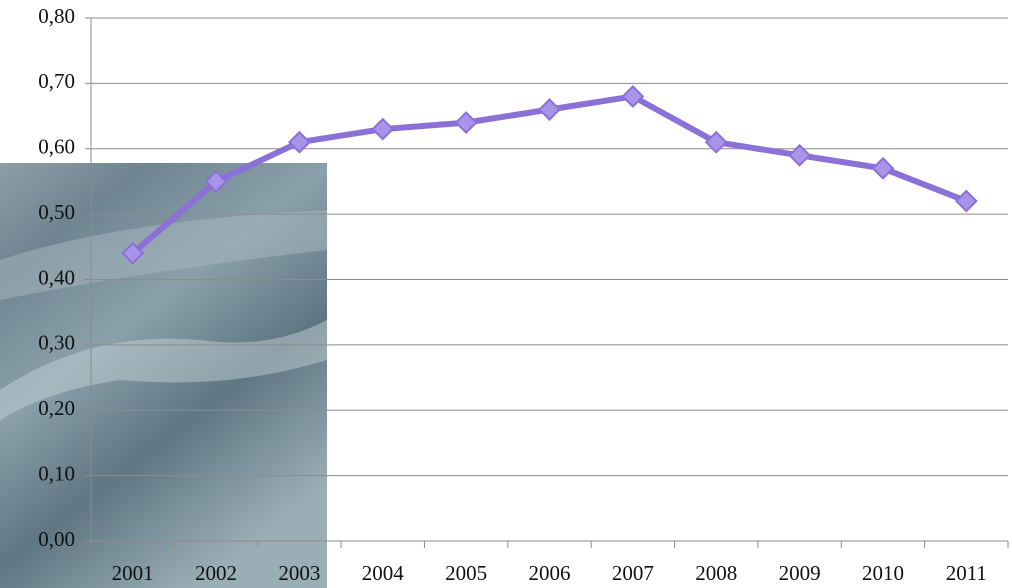 This screenshot has height=588, width=1012. Describe the element at coordinates (966, 573) in the screenshot. I see `x-tick-label: 2011` at that location.